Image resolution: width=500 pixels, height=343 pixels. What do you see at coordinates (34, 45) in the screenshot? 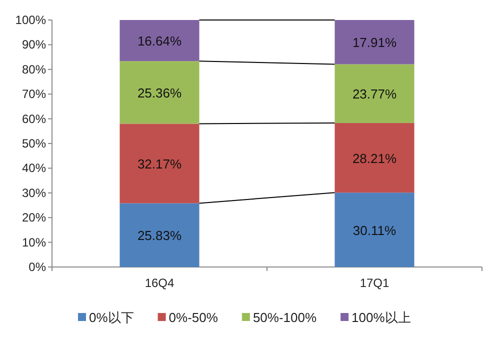
I see `y-tick-label: 90%` at bounding box center [34, 45].